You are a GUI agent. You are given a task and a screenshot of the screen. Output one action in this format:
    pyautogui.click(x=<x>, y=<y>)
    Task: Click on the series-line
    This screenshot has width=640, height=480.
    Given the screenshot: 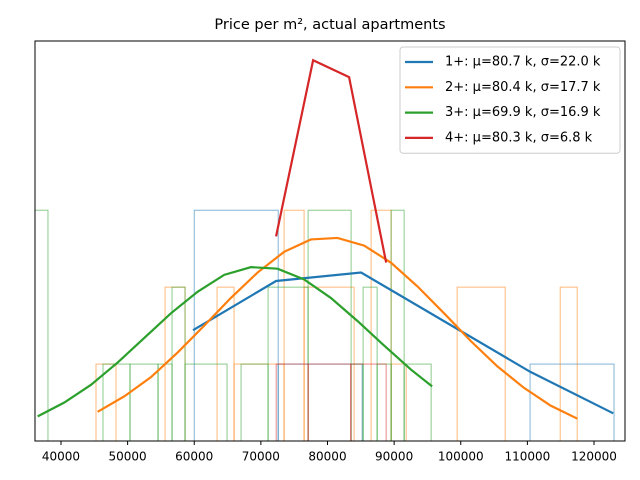 What is the action you would take?
    pyautogui.click(x=331, y=160)
    